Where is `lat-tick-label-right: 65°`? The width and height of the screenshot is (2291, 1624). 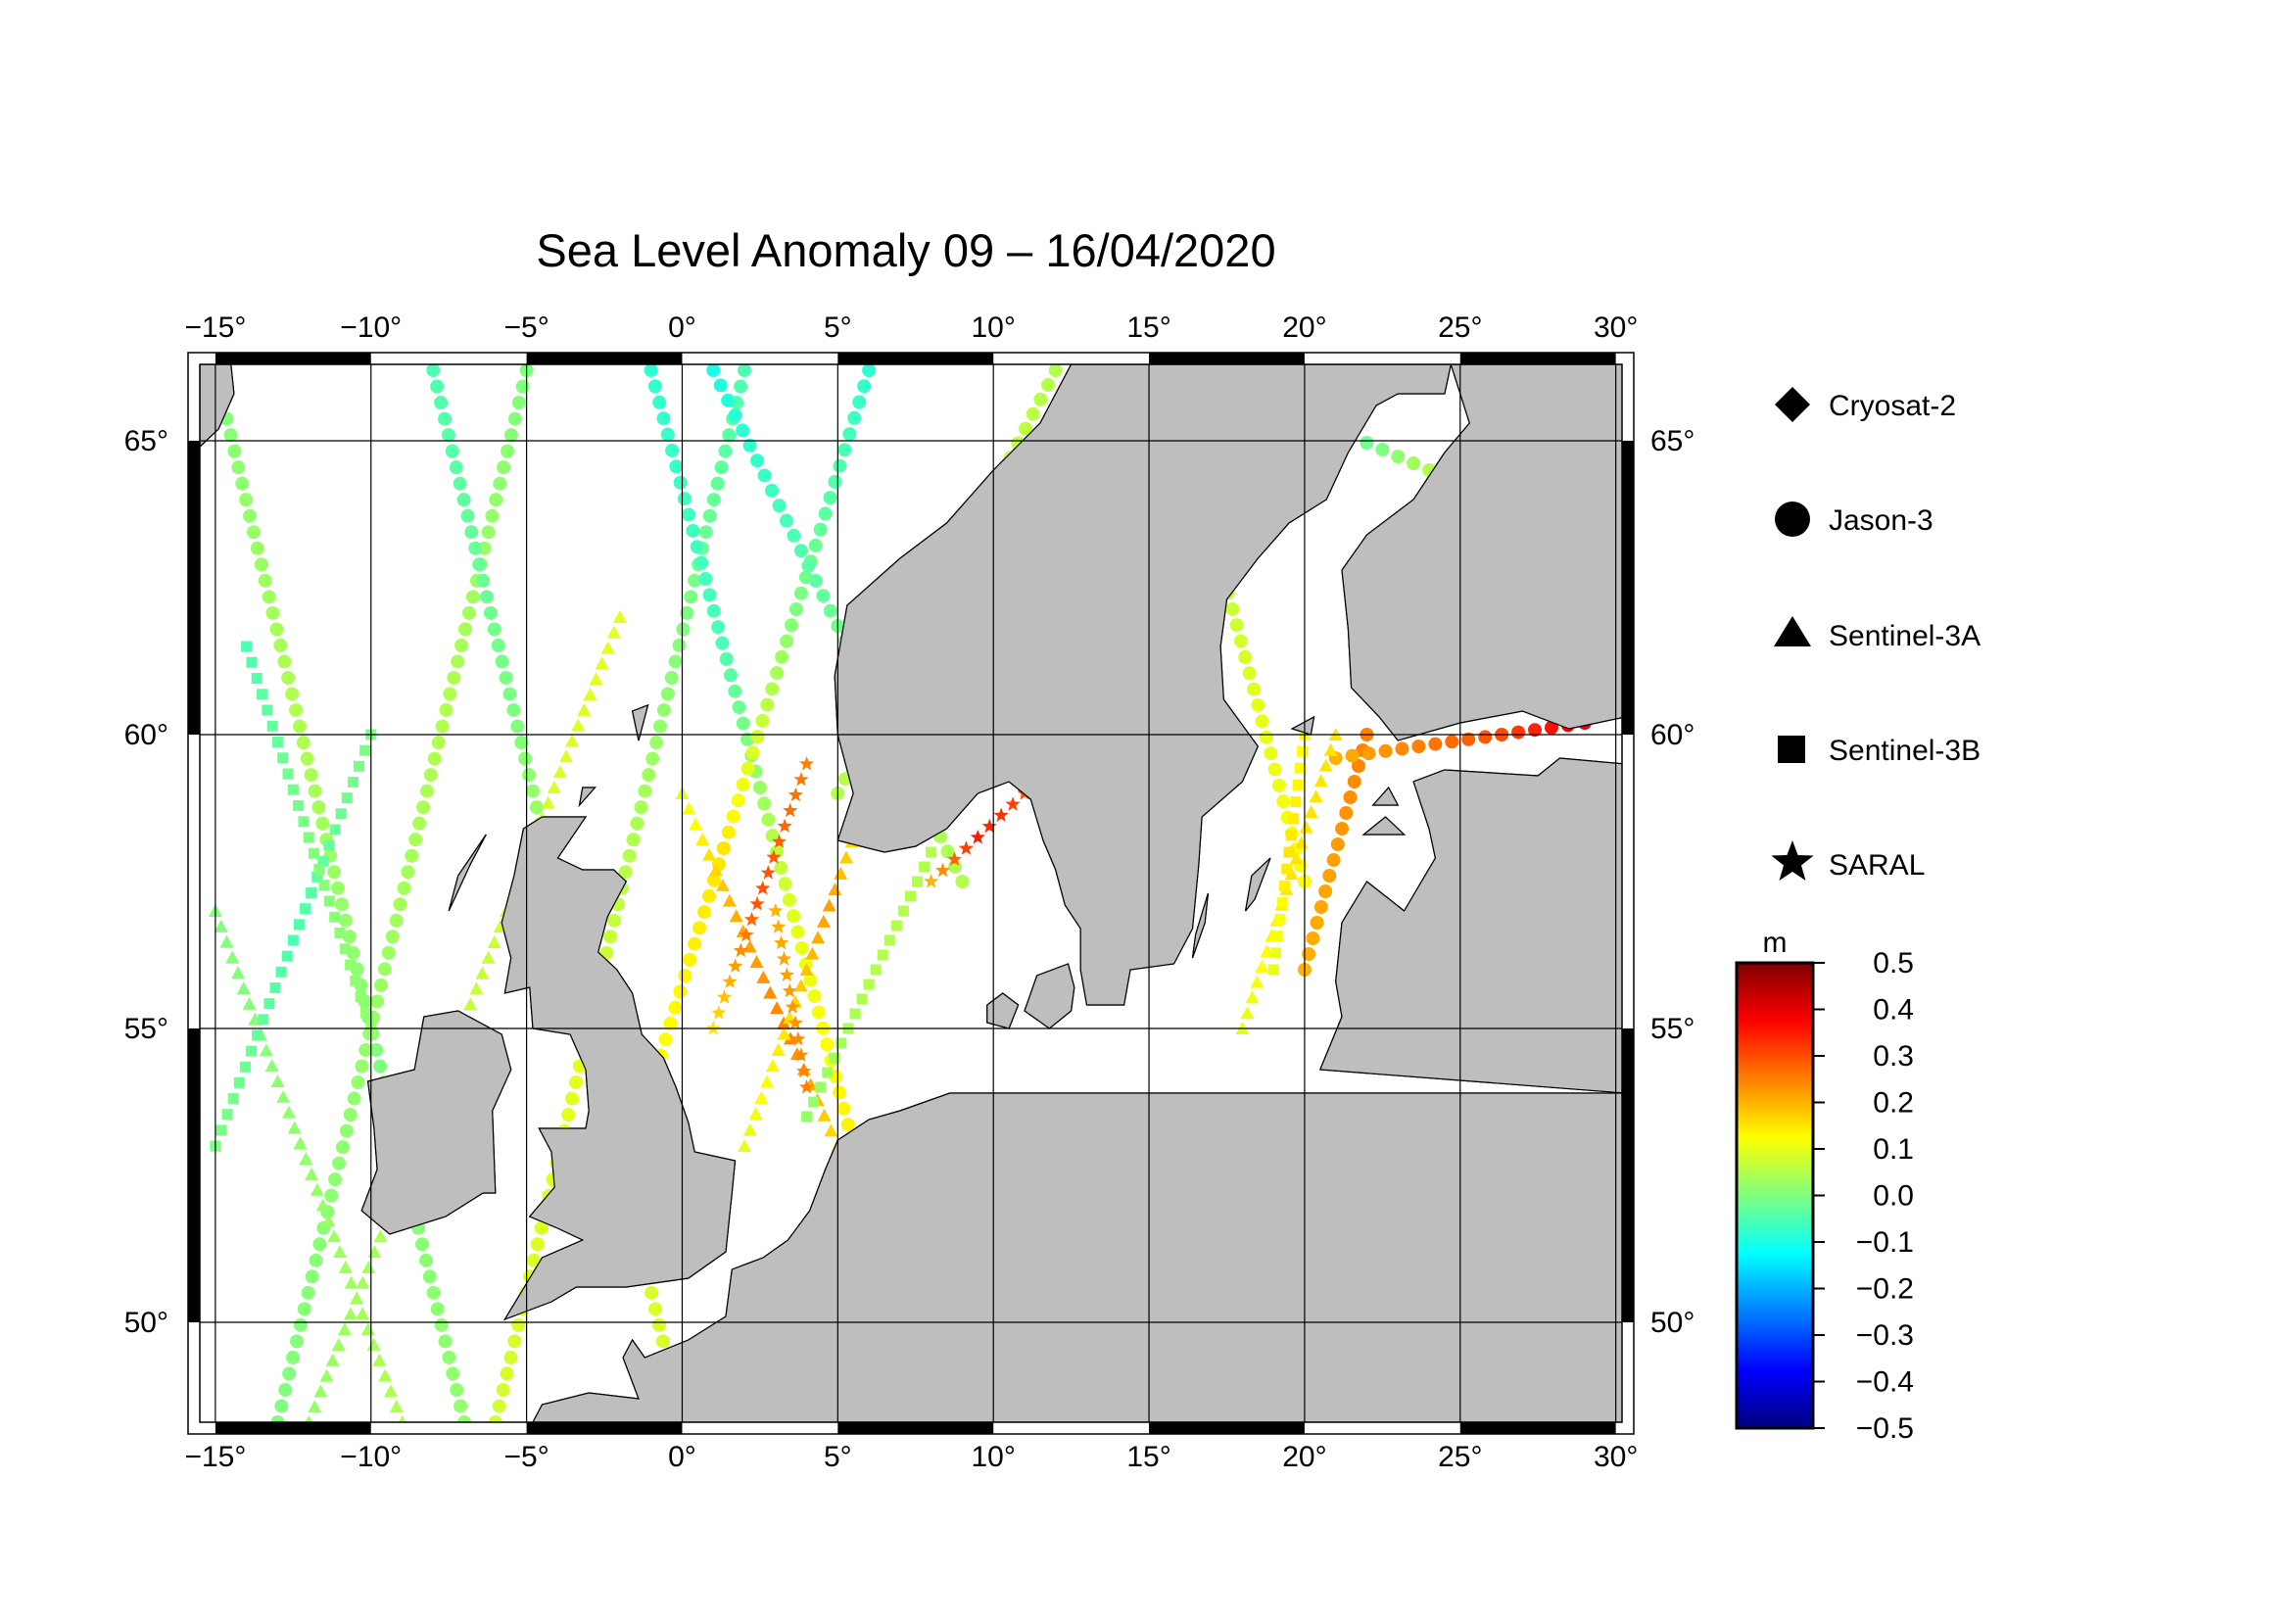 lat-tick-label-right: 65° is located at coordinates (1672, 441).